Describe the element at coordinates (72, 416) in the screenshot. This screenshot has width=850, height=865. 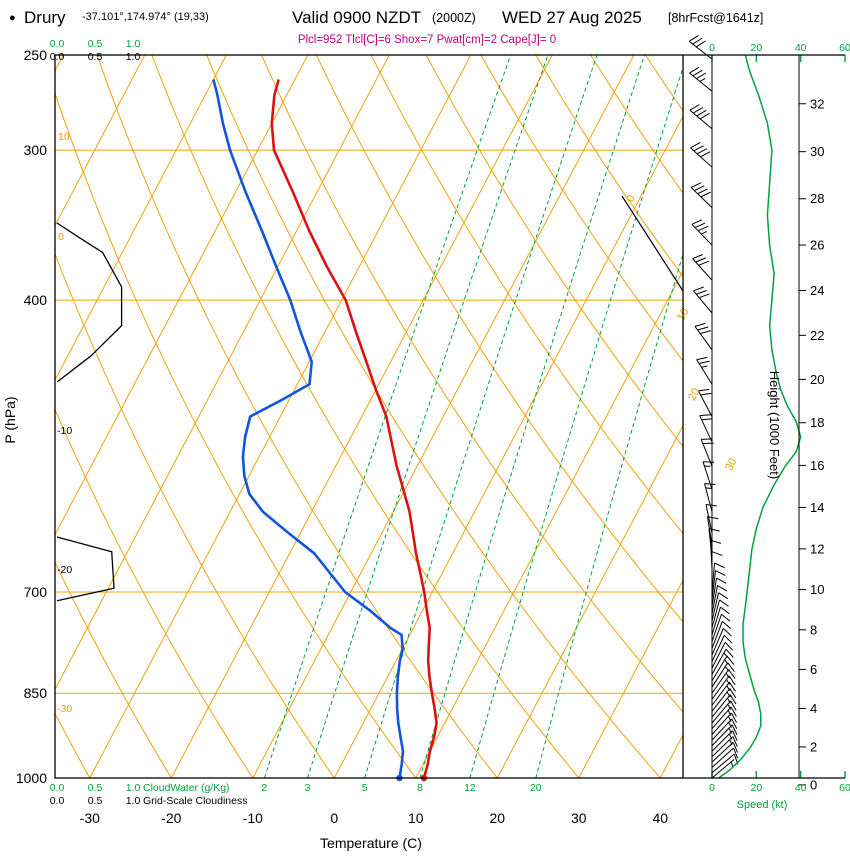
I see `isotherm-line` at that location.